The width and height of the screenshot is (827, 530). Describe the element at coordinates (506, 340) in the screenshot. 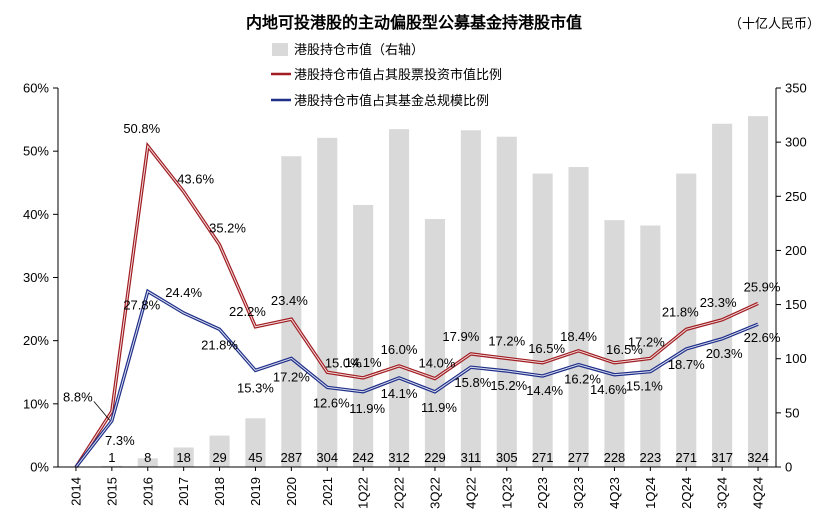

I see `series-point-label-red: 17.2%` at that location.